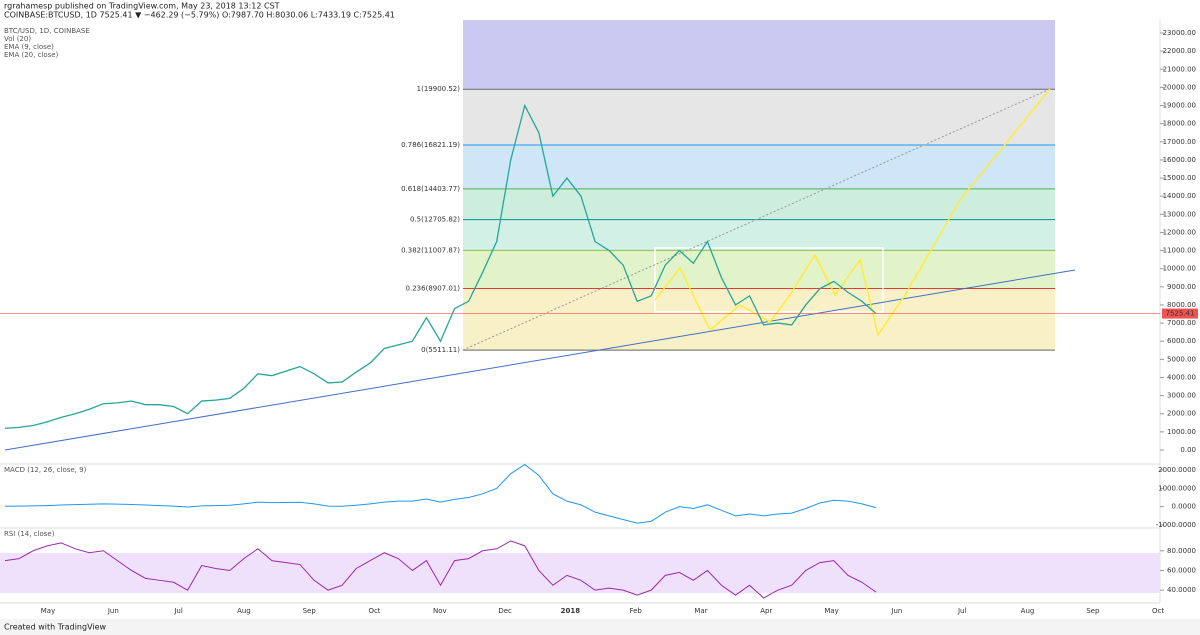 The height and width of the screenshot is (635, 1200). What do you see at coordinates (759, 54) in the screenshot?
I see `fib-top-zone` at bounding box center [759, 54].